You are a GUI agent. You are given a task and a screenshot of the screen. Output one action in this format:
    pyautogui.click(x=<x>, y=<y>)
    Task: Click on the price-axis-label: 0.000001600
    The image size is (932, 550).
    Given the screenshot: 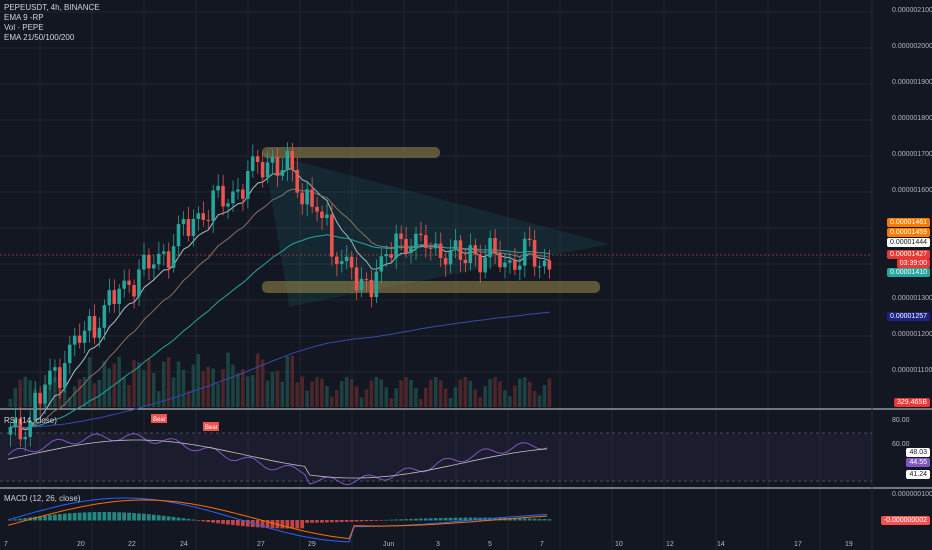 What is the action you would take?
    pyautogui.click(x=912, y=190)
    